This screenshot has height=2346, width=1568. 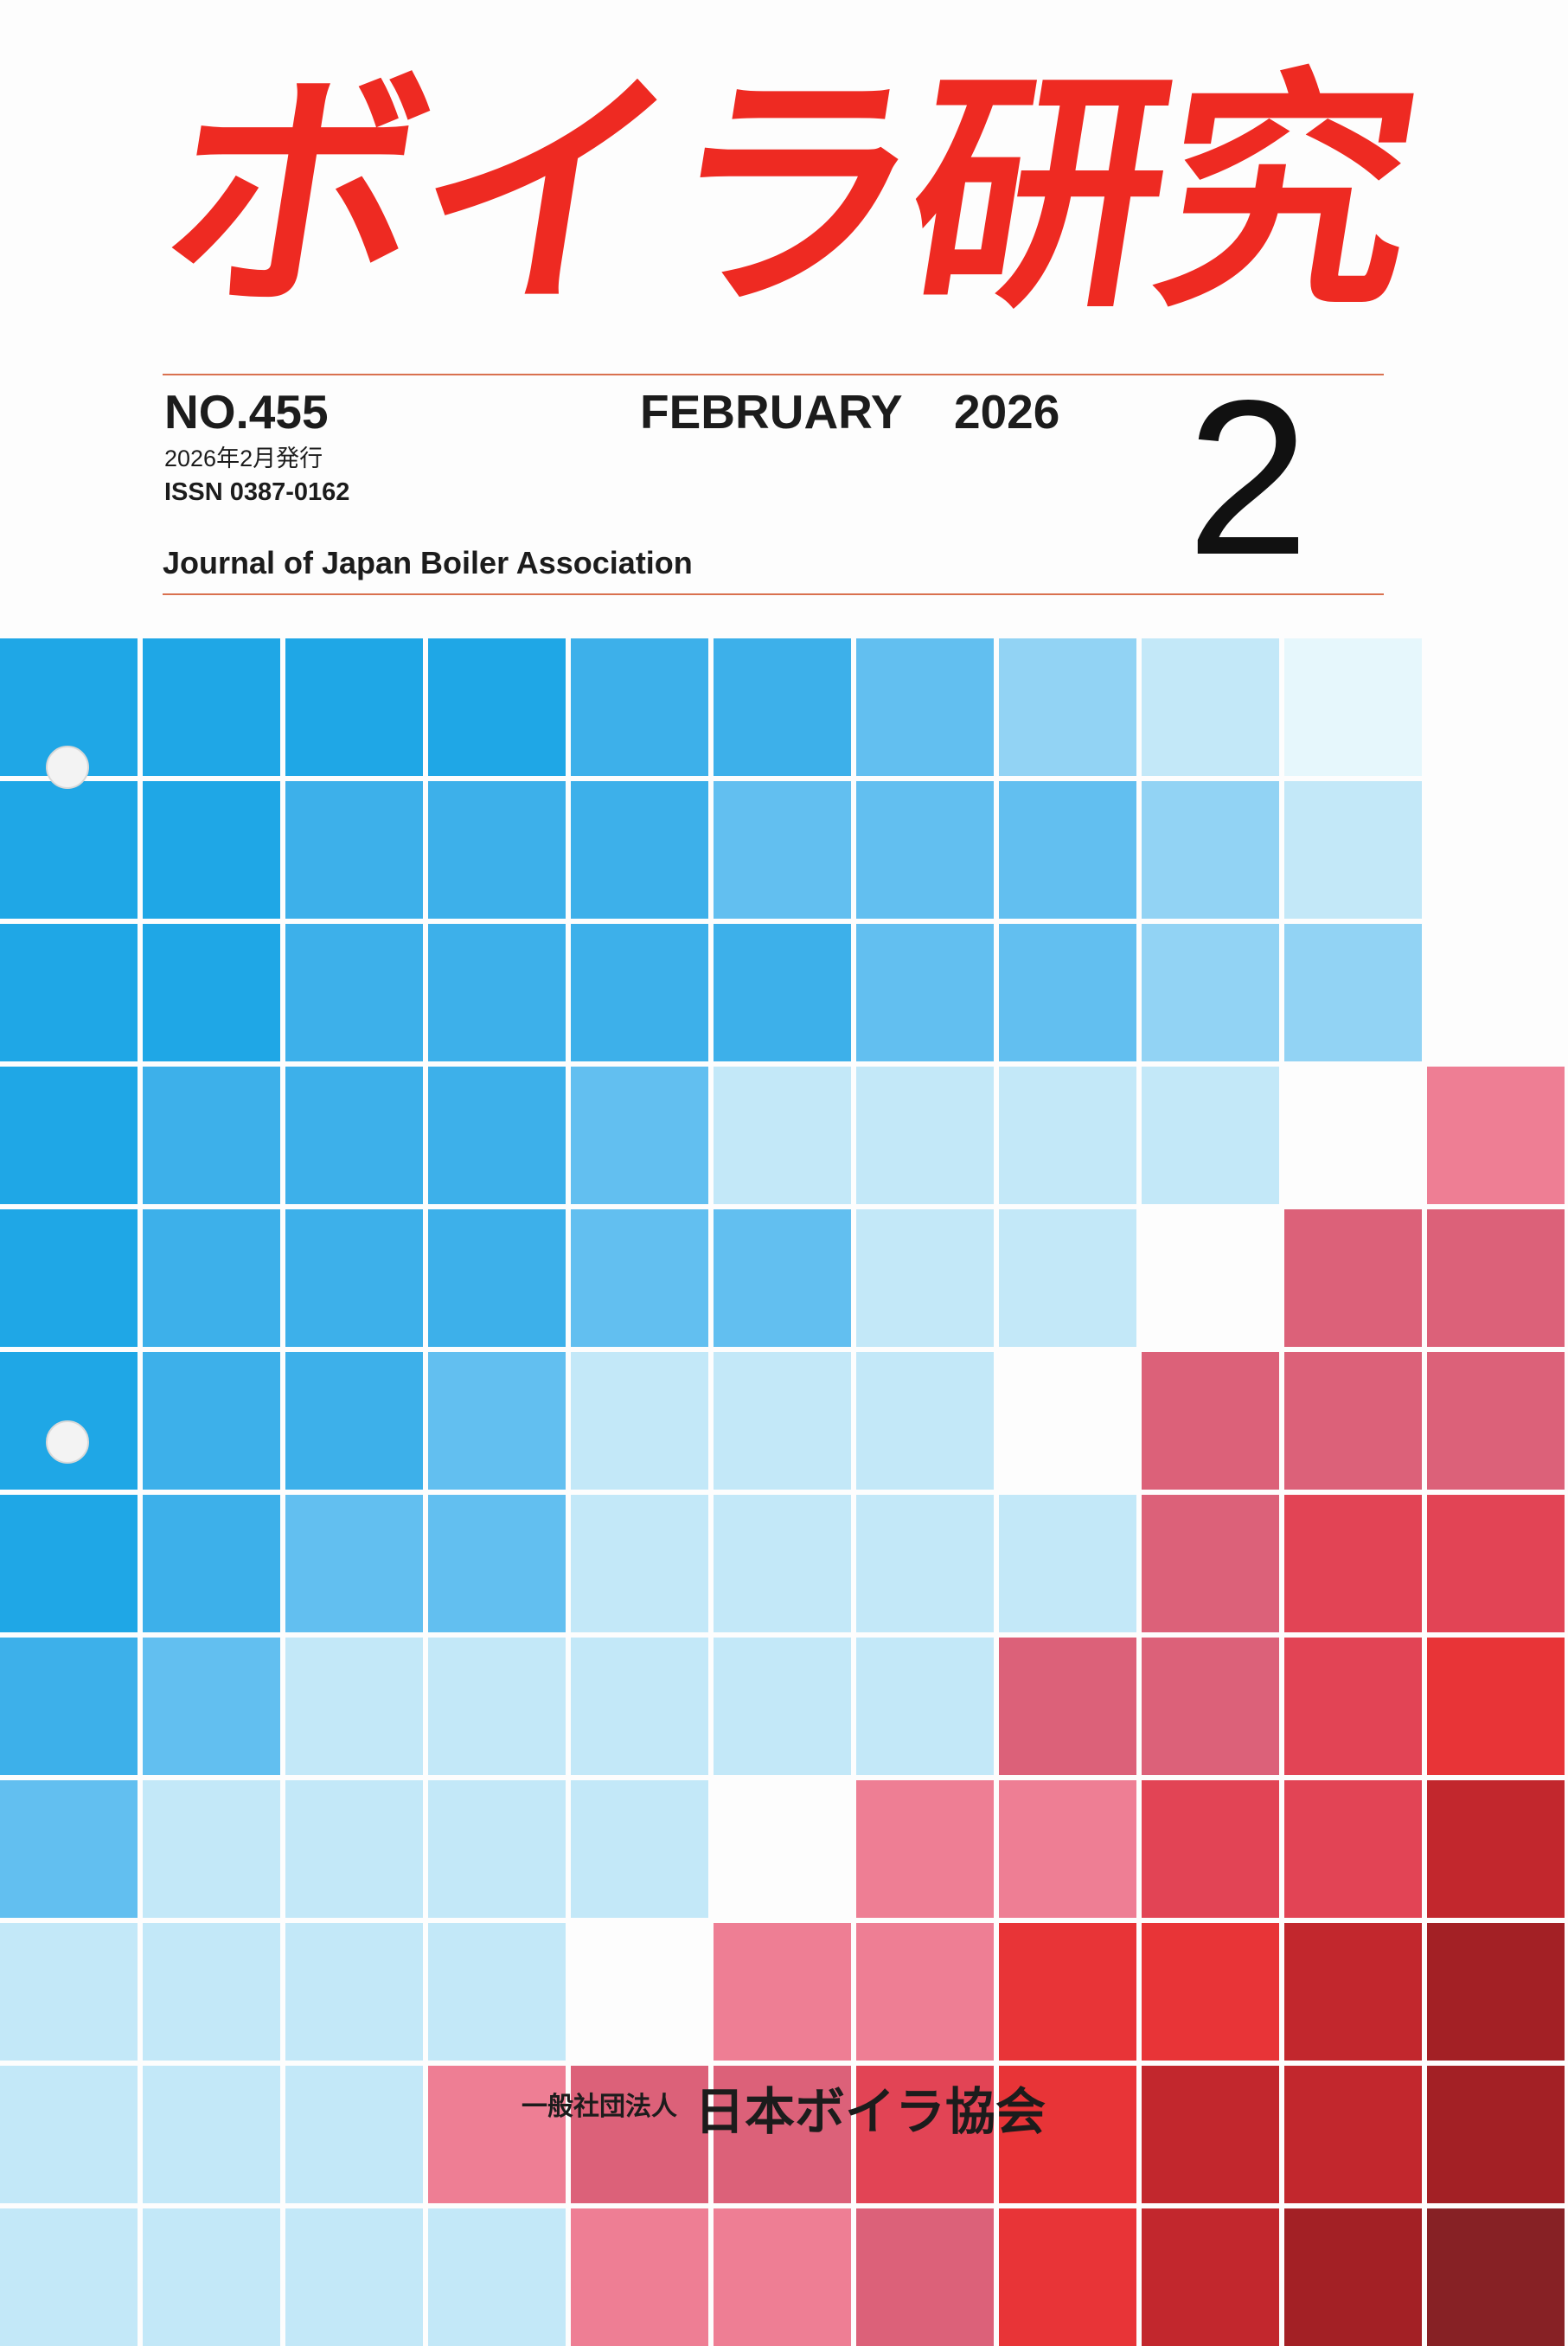 I want to click on bottom-rule, so click(x=773, y=594).